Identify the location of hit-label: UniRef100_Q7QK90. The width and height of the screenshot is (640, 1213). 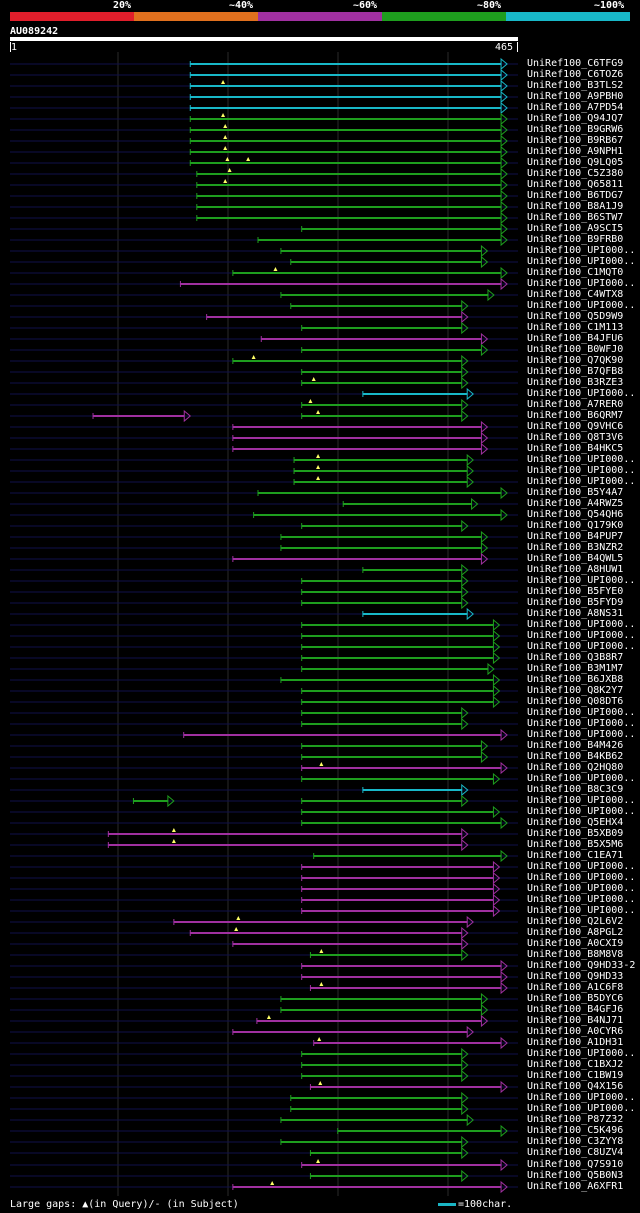
(575, 360).